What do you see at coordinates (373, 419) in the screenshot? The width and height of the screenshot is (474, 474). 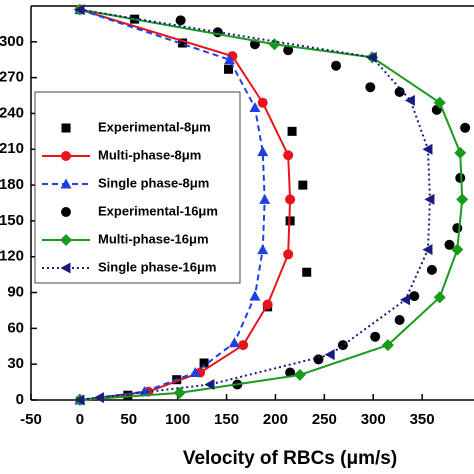 I see `x-tick-label: 300` at bounding box center [373, 419].